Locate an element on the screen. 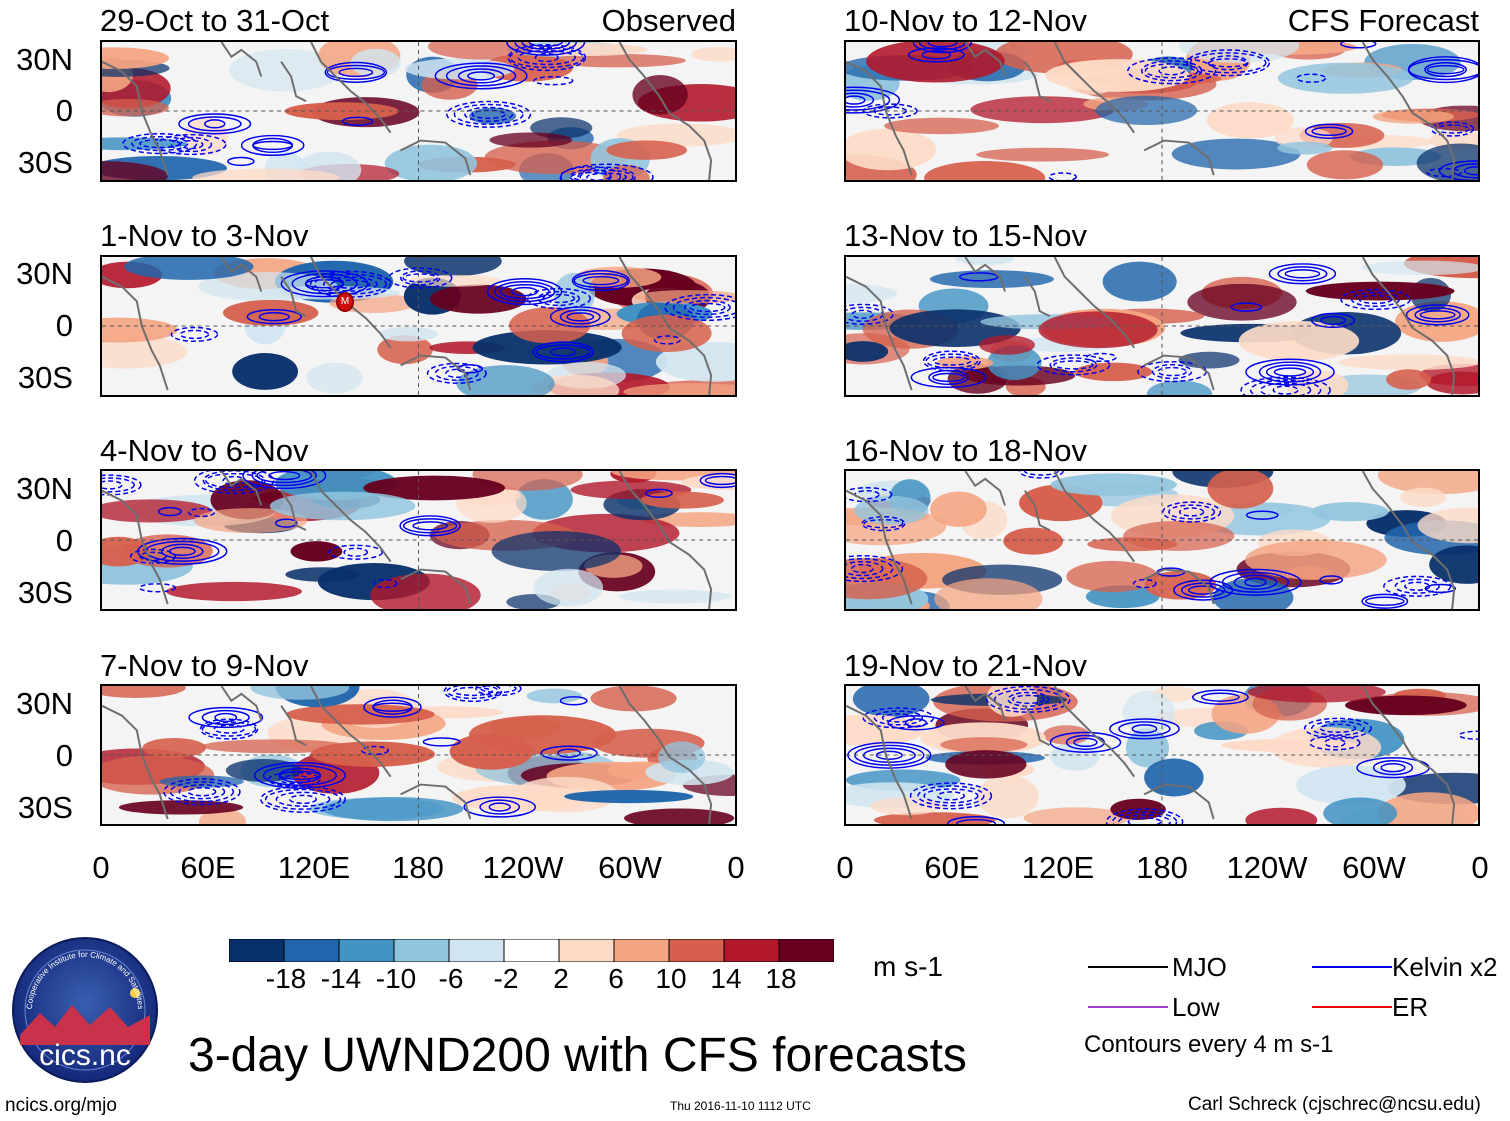 This screenshot has width=1510, height=1121. lon-label-120e: 120E is located at coordinates (314, 867).